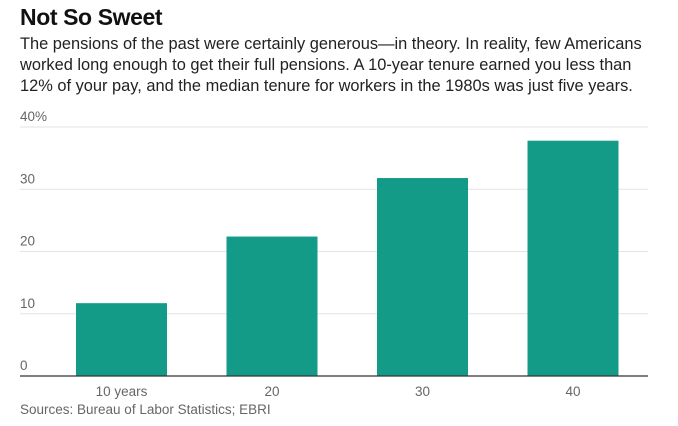 The height and width of the screenshot is (426, 678). I want to click on x-tick-labels: 10 years 20 30 40, so click(338, 391).